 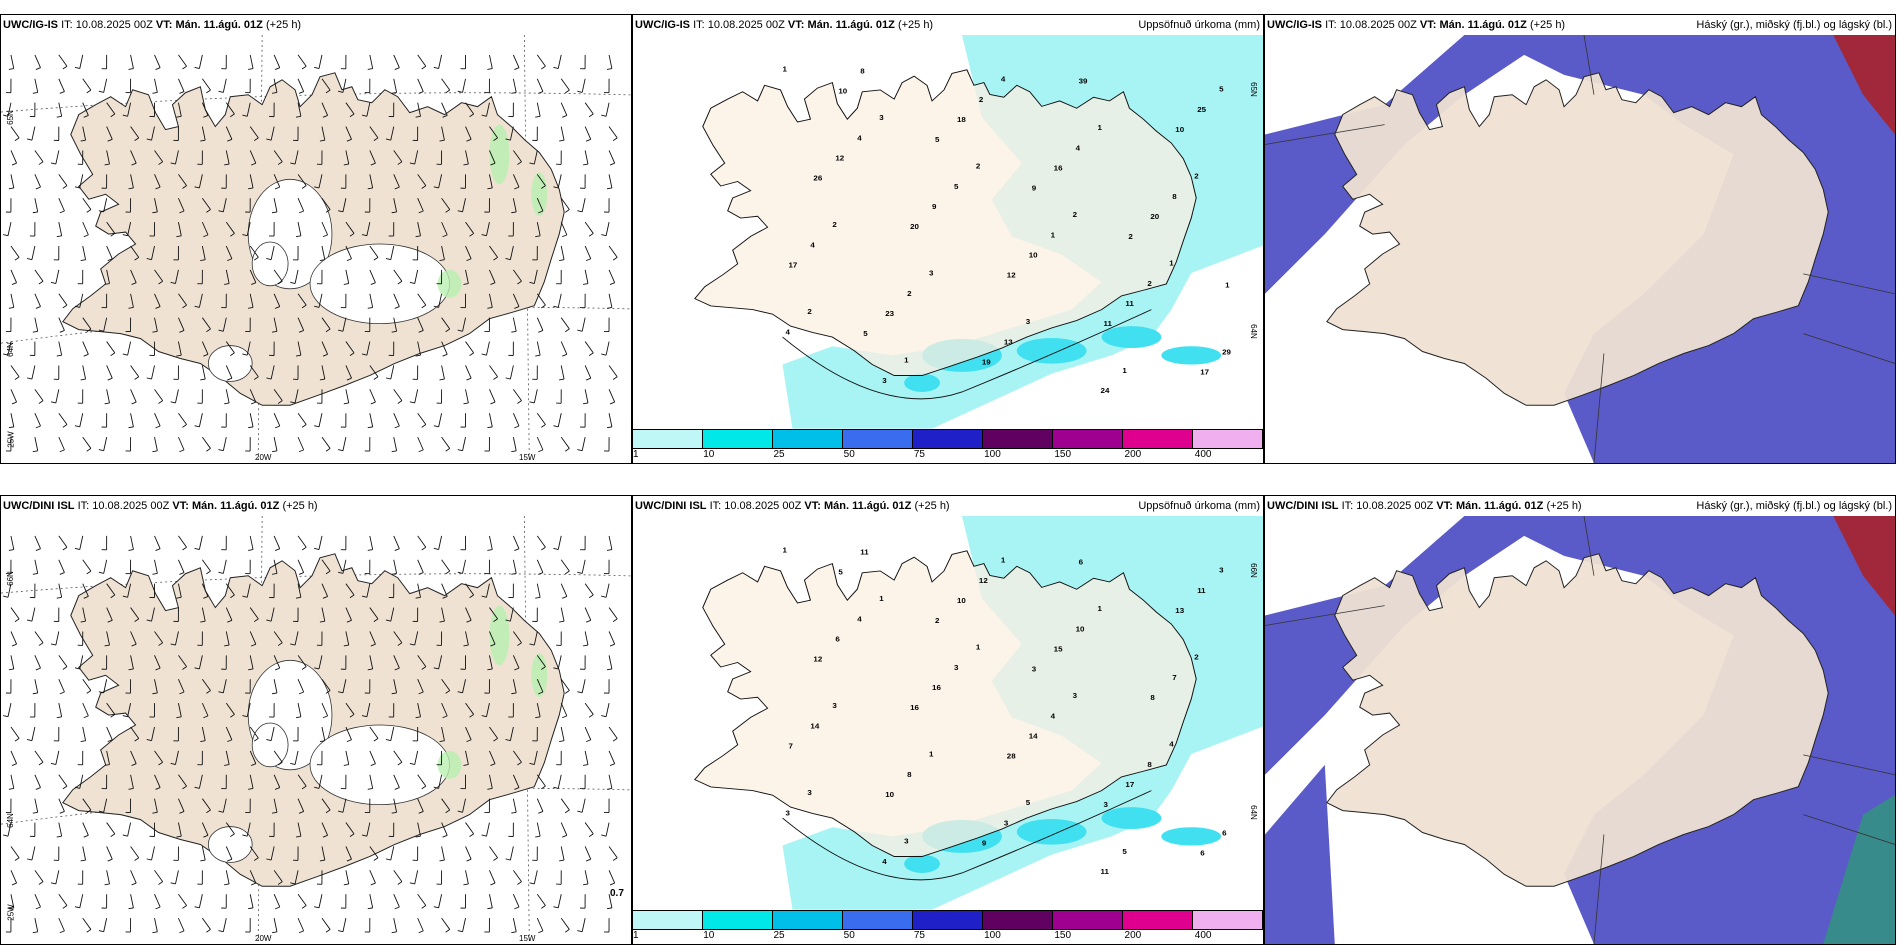 I want to click on legend-tick: 75, so click(x=919, y=935).